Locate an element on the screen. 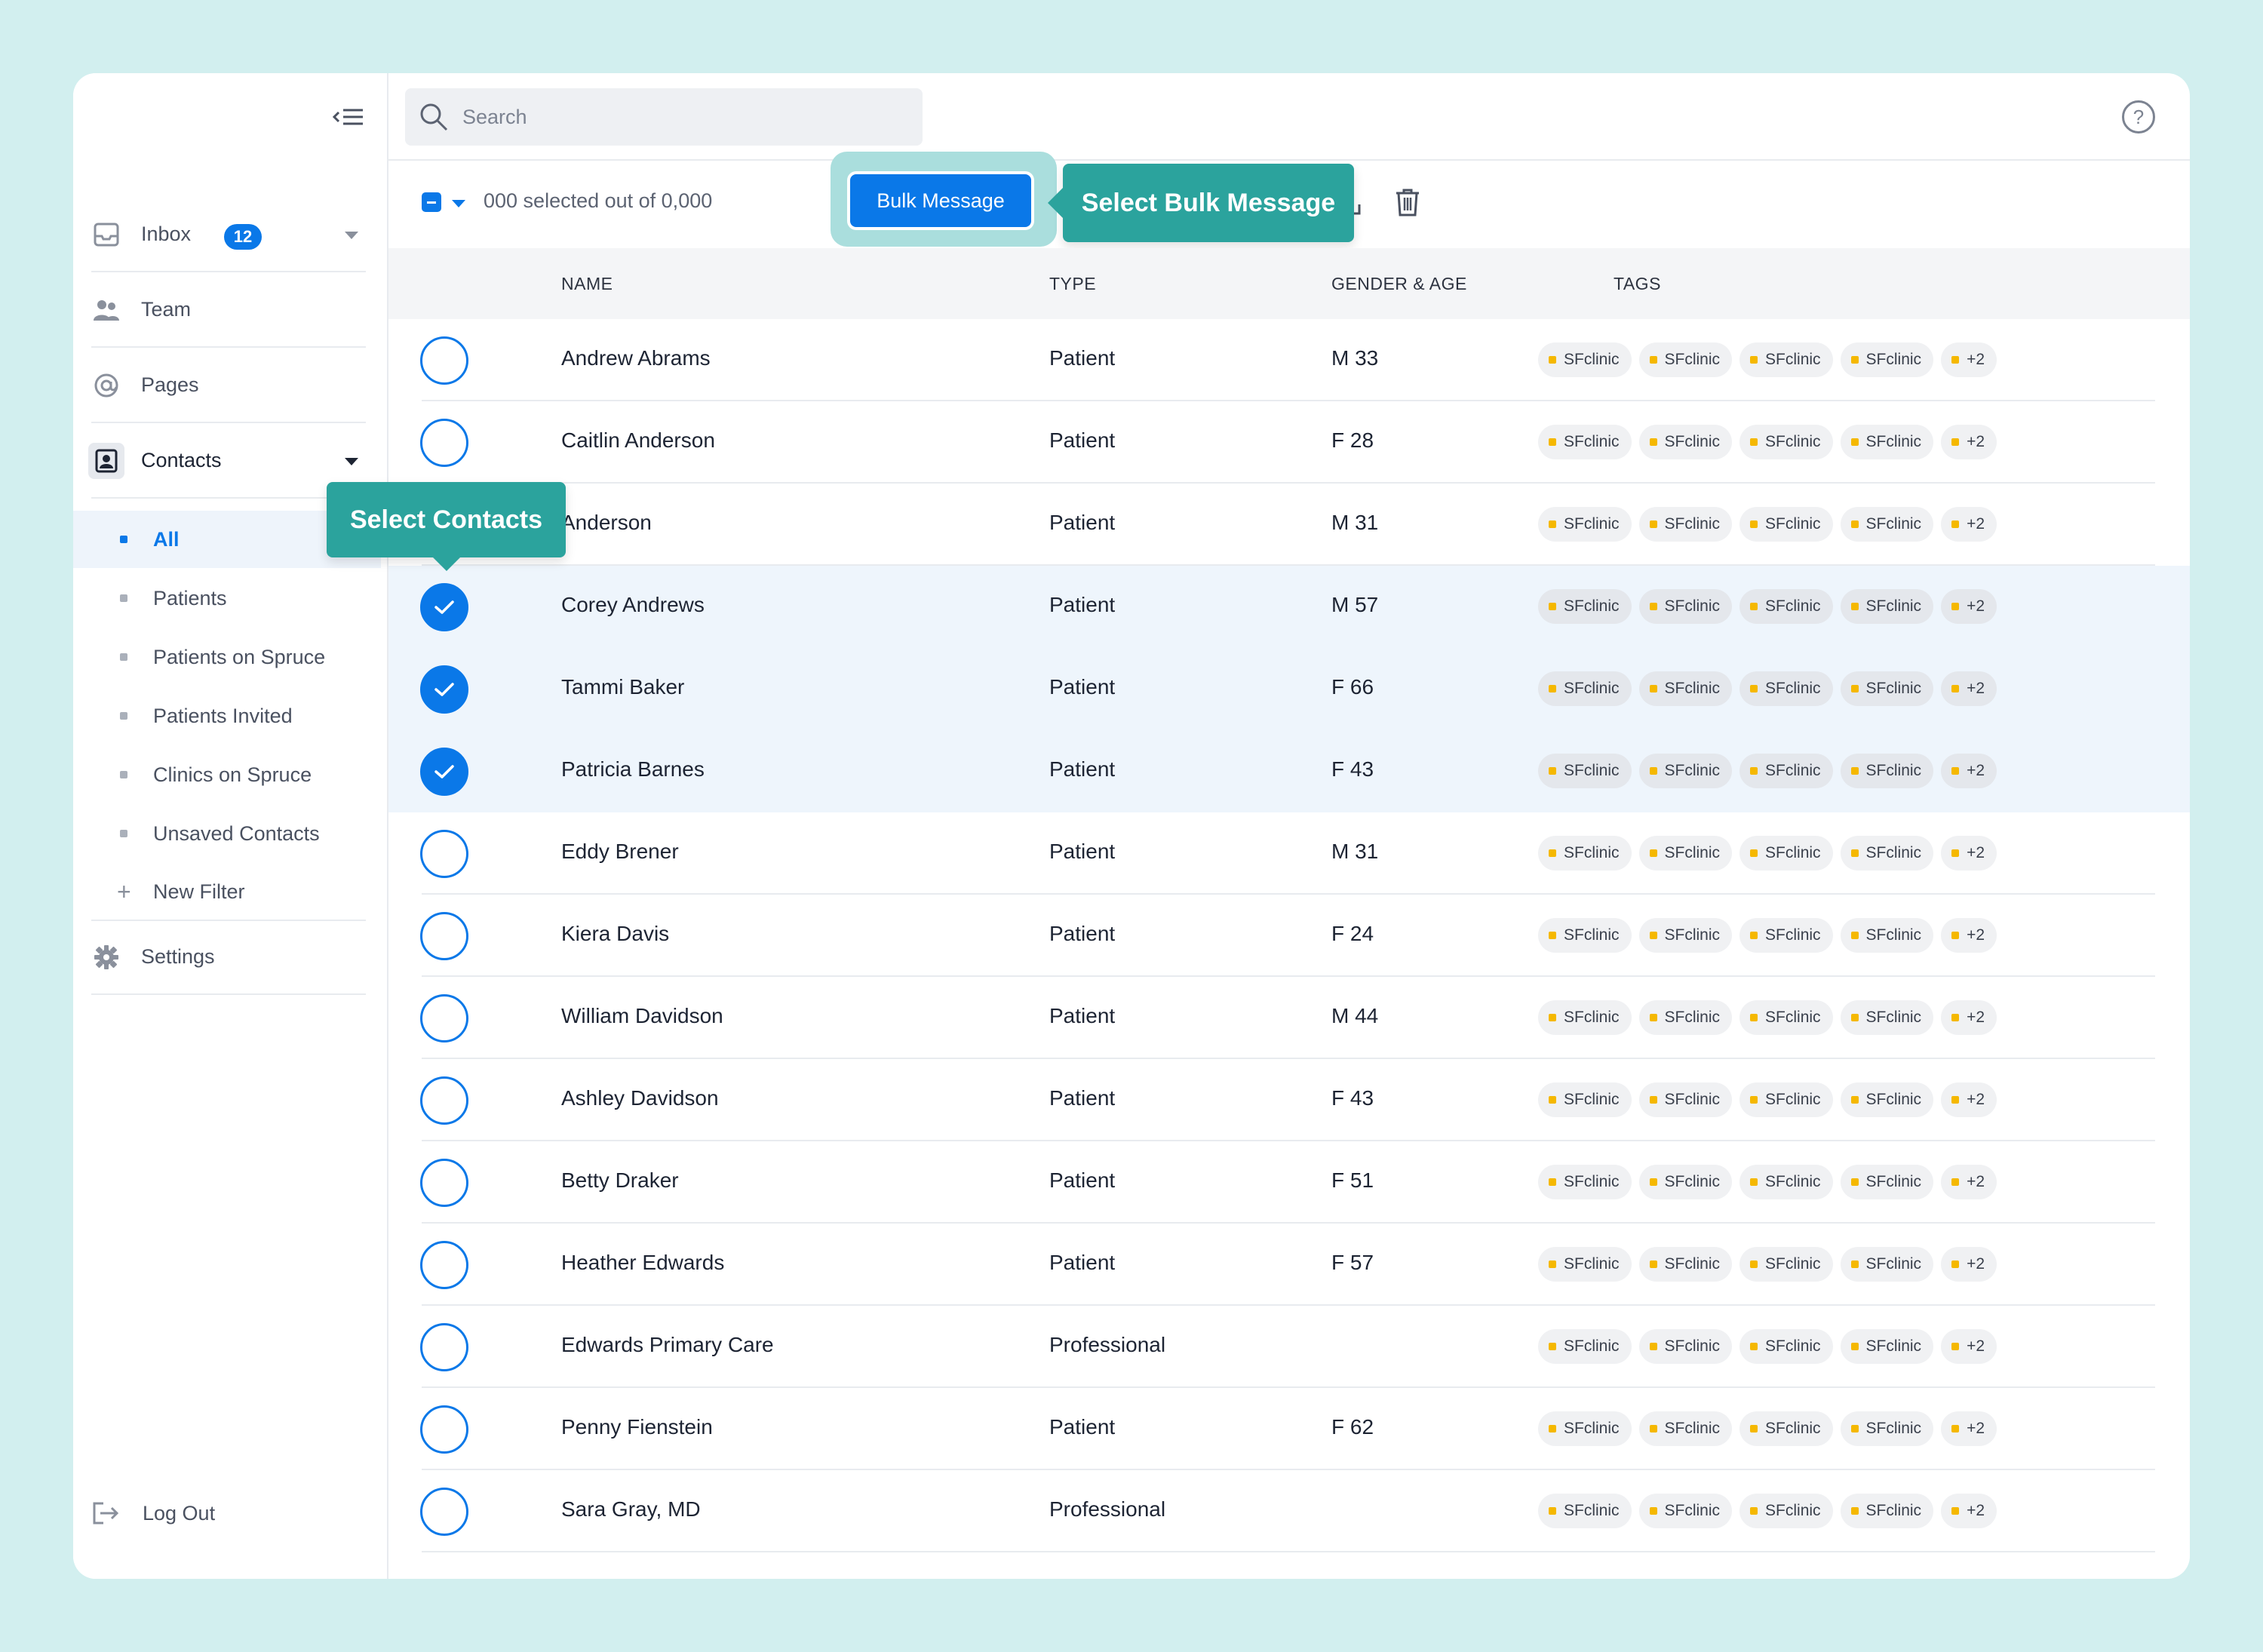  column-header-gender-age: GENDER & AGE is located at coordinates (1399, 284).